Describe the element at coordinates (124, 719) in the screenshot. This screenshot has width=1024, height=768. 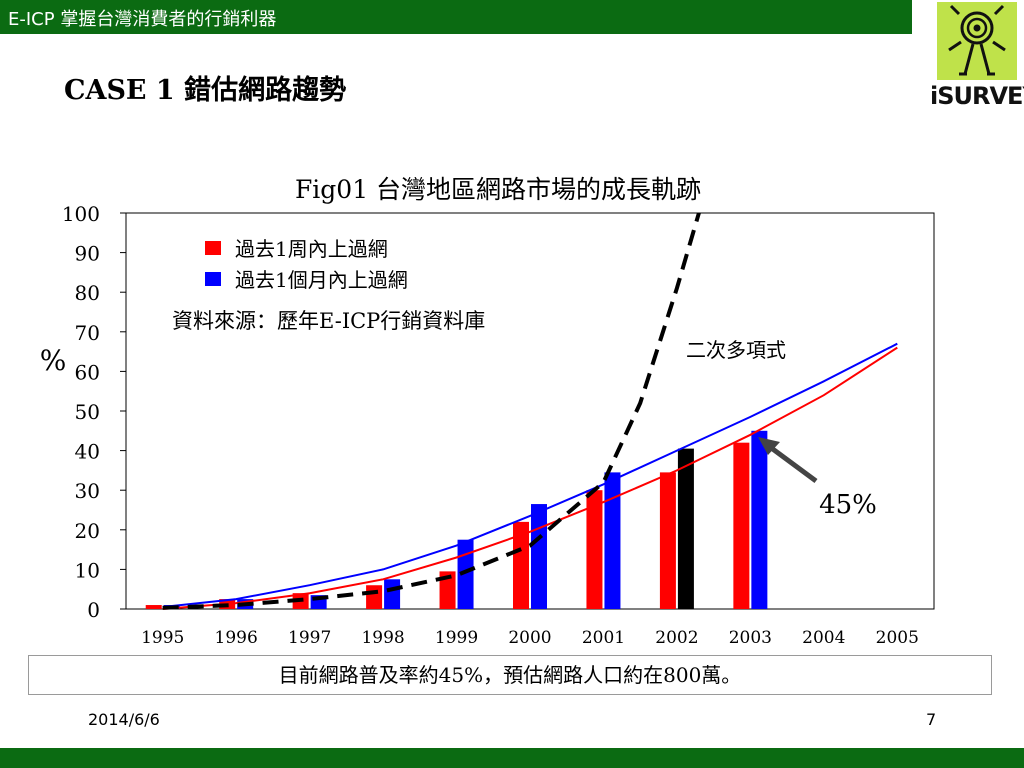
I see `footer-date: 2014/6/6` at that location.